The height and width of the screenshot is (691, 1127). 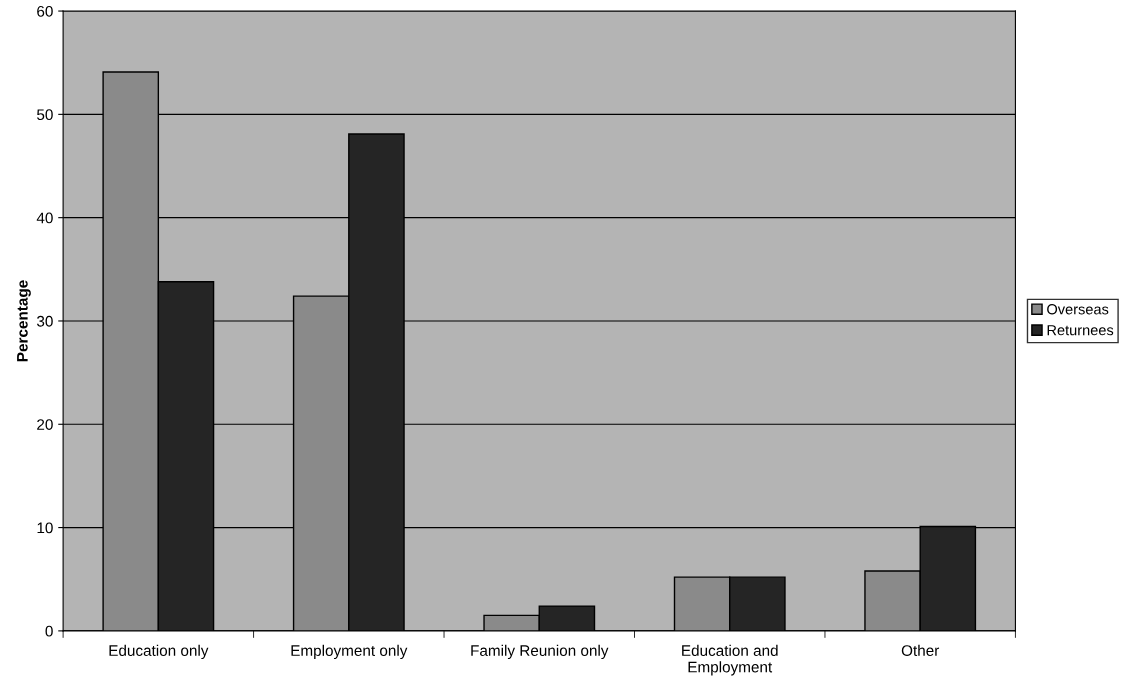 I want to click on y-tick-label: 60, so click(x=45, y=11).